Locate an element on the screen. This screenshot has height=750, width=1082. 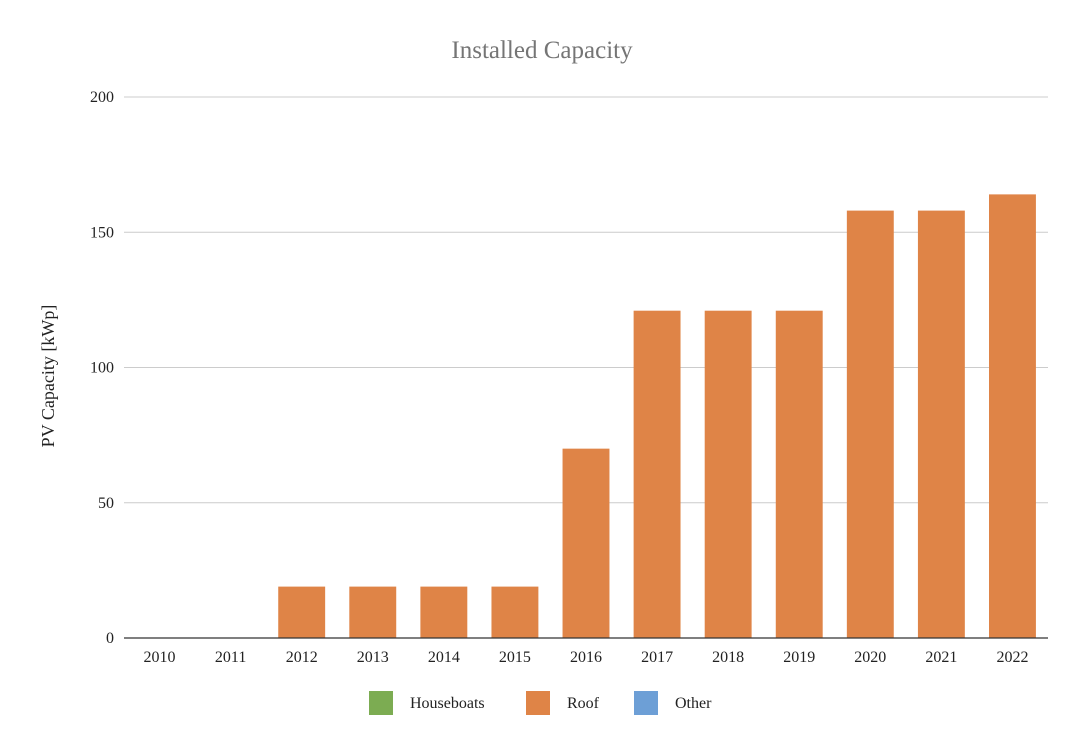
chart-title: Installed Capacity is located at coordinates (542, 50).